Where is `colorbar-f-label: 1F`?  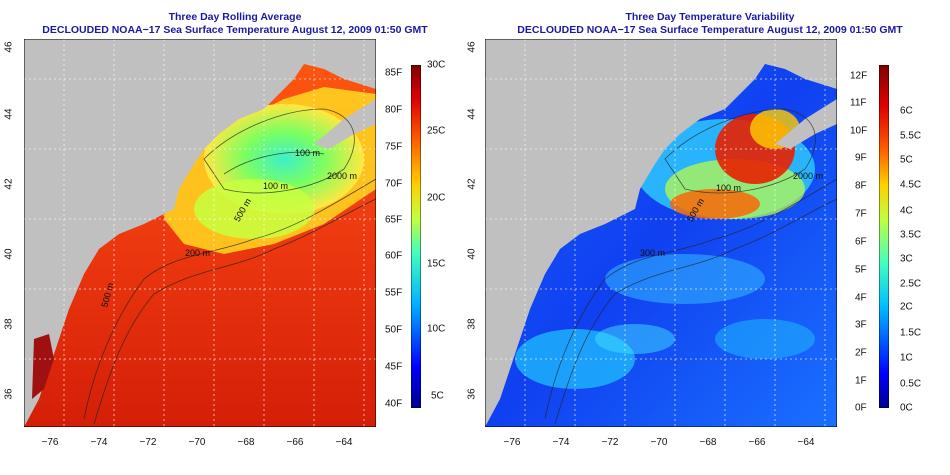
colorbar-f-label: 1F is located at coordinates (861, 381).